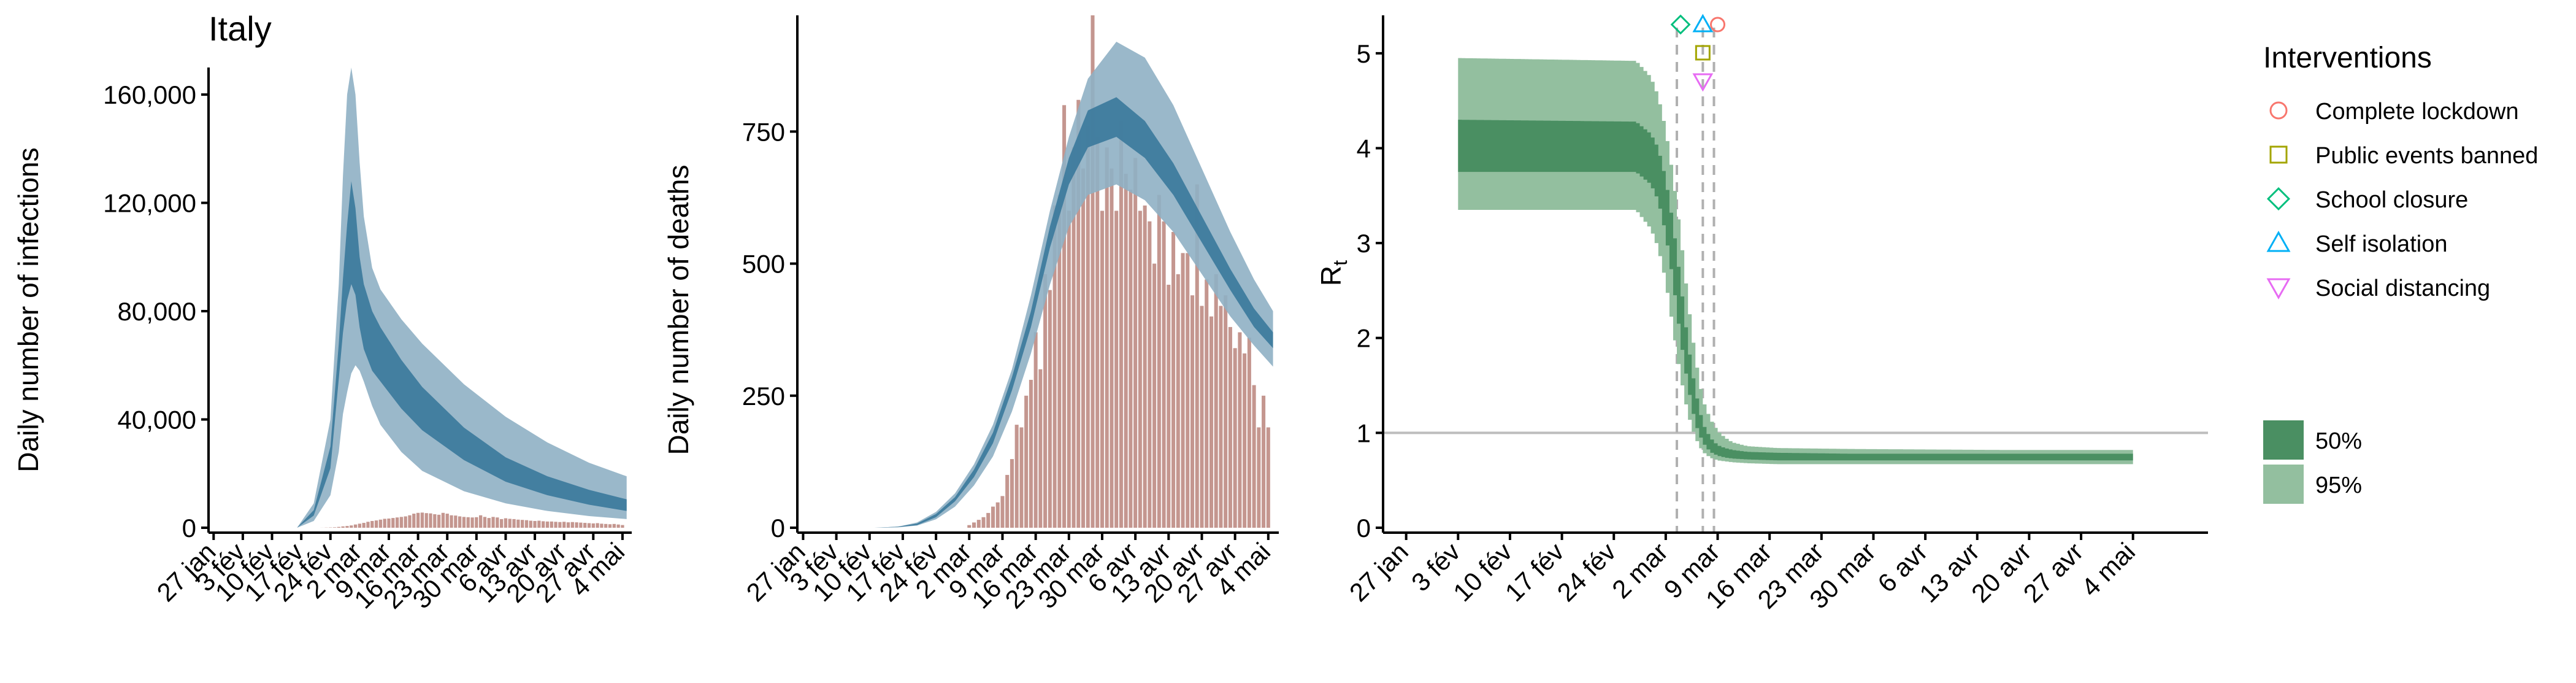 Image resolution: width=2576 pixels, height=683 pixels. Describe the element at coordinates (2347, 58) in the screenshot. I see `legend-title: Interventions` at that location.